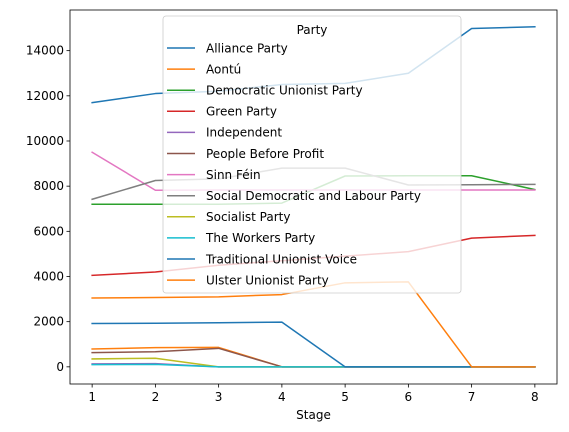 Image resolution: width=569 pixels, height=432 pixels. I want to click on legend-entry-6: Sinn Féin, so click(233, 175).